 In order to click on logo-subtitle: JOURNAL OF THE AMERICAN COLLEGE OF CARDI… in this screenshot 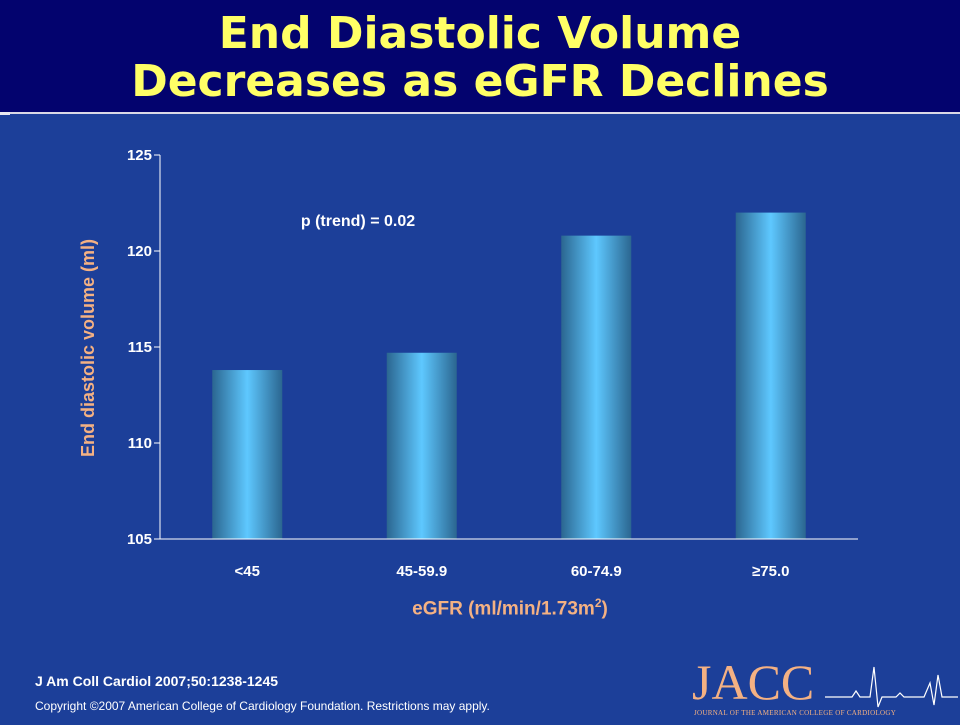, I will do `click(795, 713)`.